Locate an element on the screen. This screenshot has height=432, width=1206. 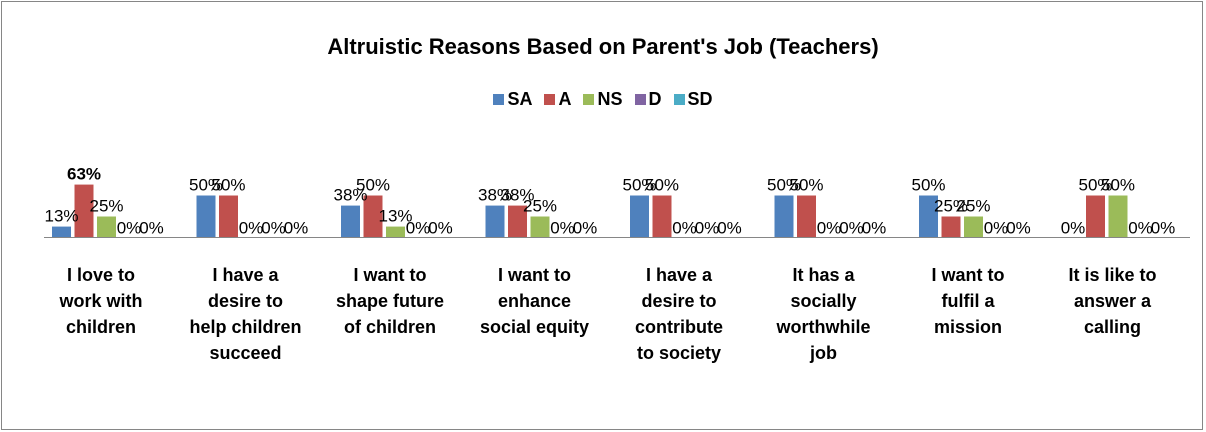
data-label-d-2: 0% is located at coordinates (418, 228).